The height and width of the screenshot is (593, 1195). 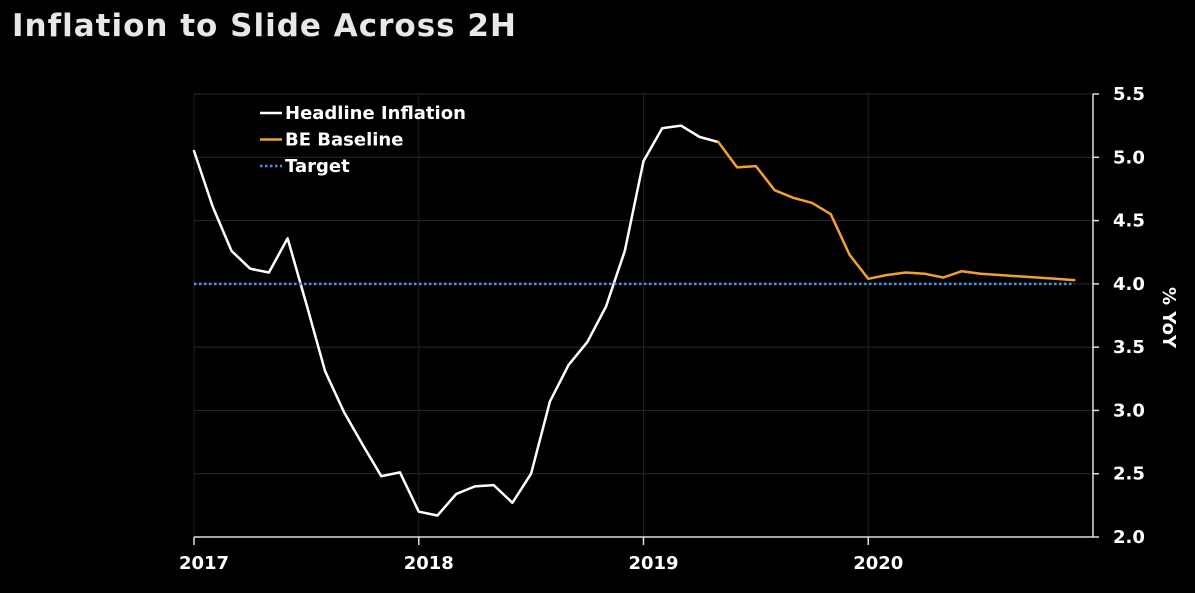 I want to click on y-tick-label: 4.5, so click(x=1129, y=221).